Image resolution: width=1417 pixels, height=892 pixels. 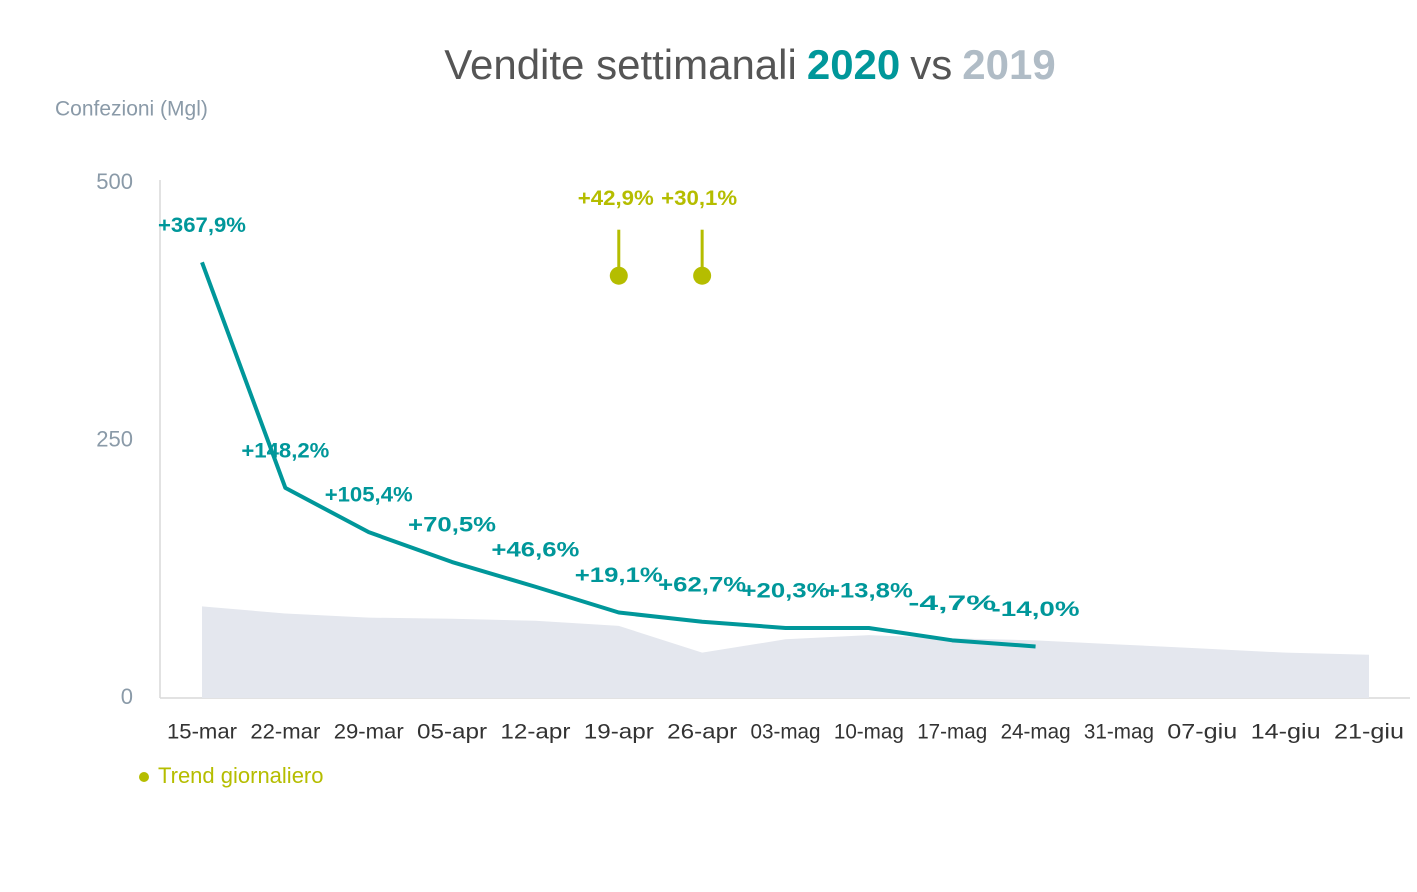 I want to click on growth-label: +70,5%, so click(x=452, y=525).